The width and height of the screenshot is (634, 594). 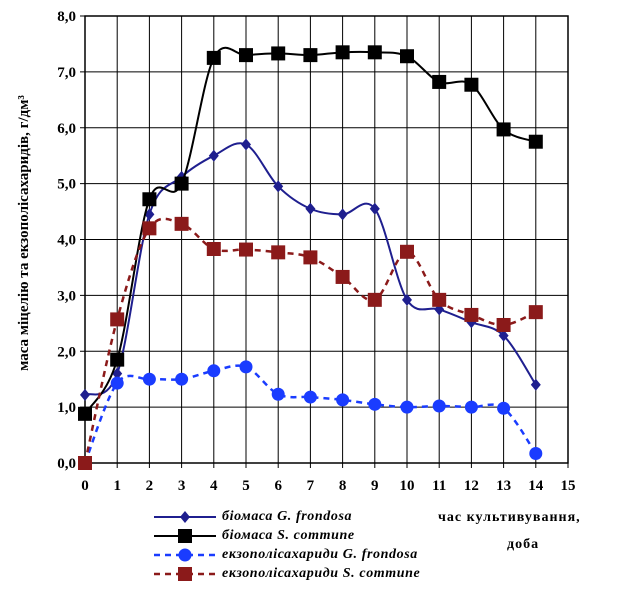 I want to click on legend-item-biomass-g-frondosa: біомаса G. frondosa, so click(x=251, y=517).